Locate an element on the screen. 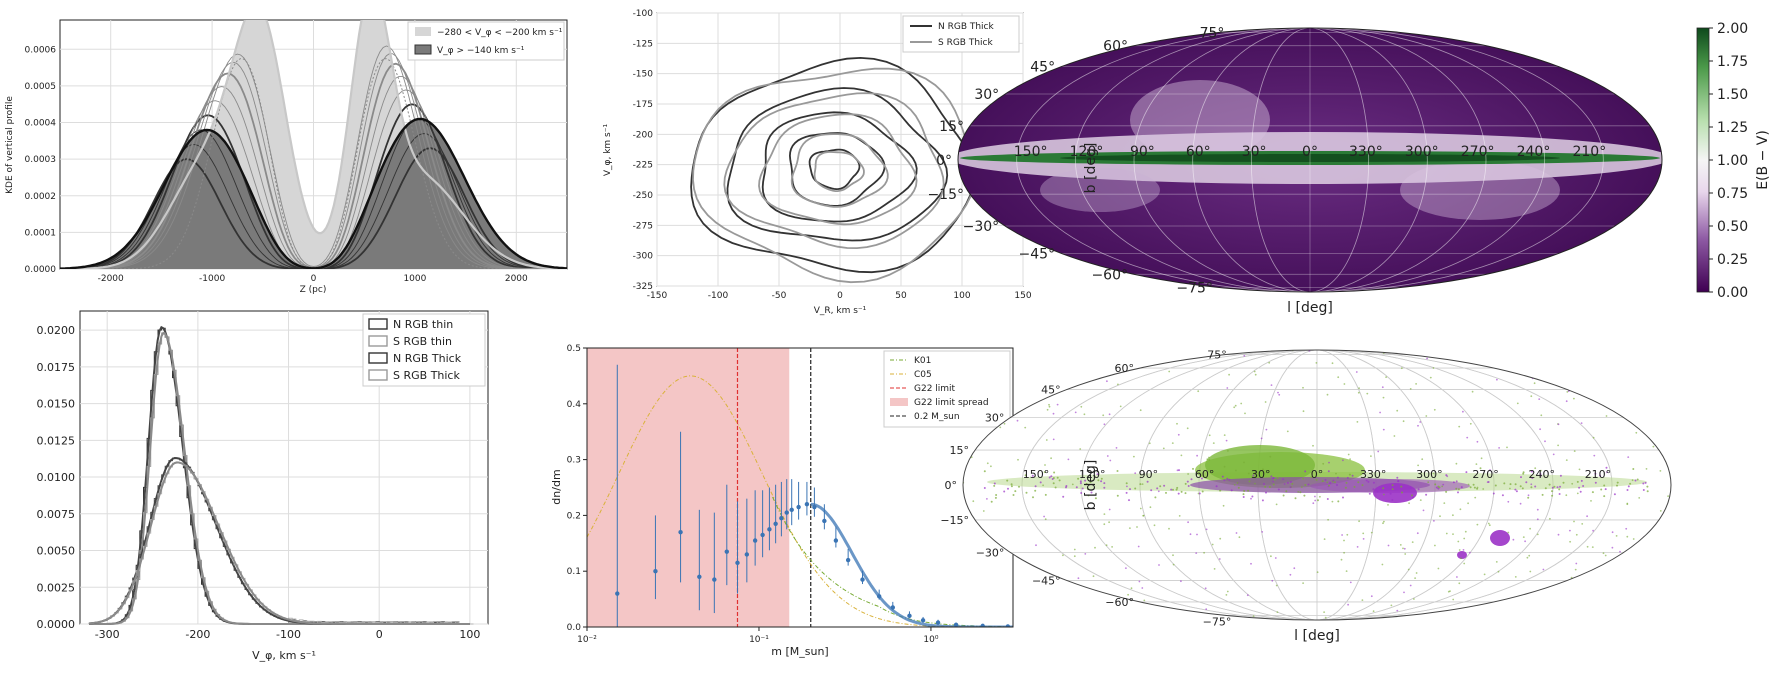 This screenshot has height=681, width=1781. colorbar-tick-label: 2.00 is located at coordinates (1732, 29).